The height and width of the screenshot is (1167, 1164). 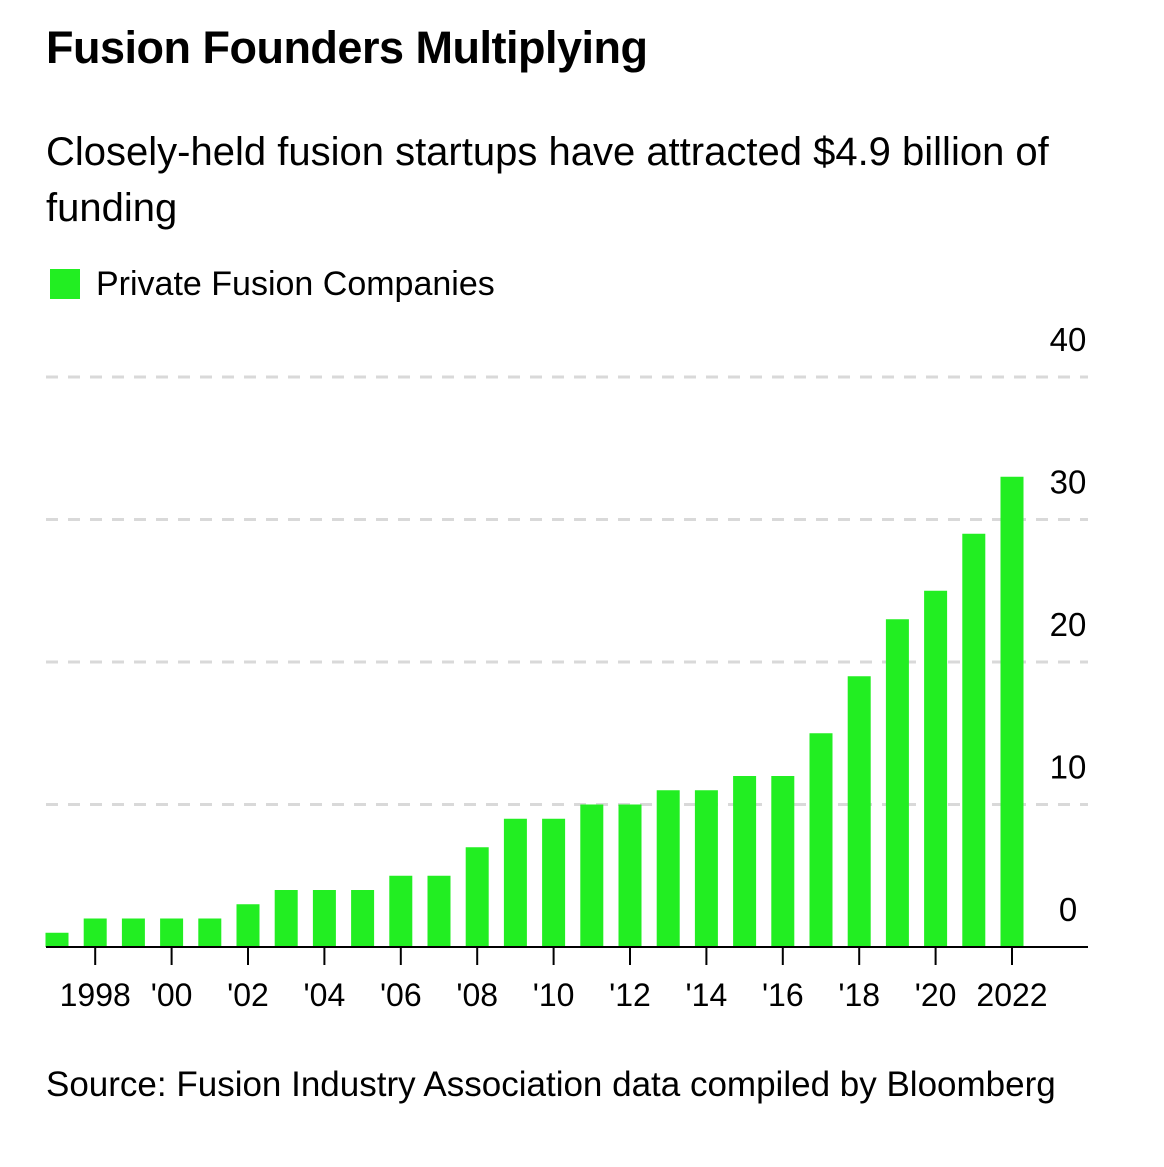 What do you see at coordinates (1068, 339) in the screenshot?
I see `y-tick-label: 40` at bounding box center [1068, 339].